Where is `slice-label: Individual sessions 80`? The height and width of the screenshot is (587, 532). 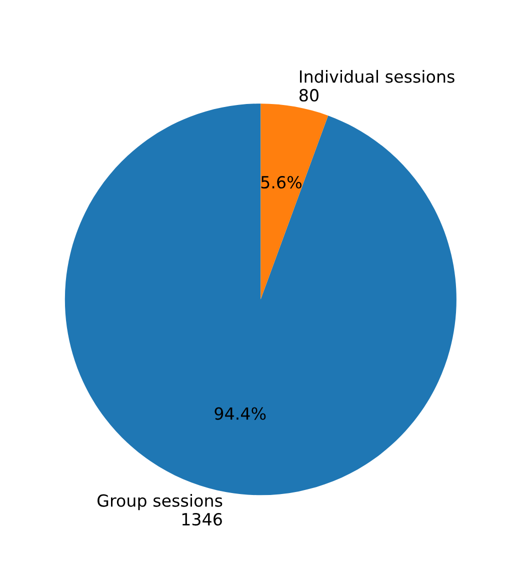 slice-label: Individual sessions 80 is located at coordinates (377, 86).